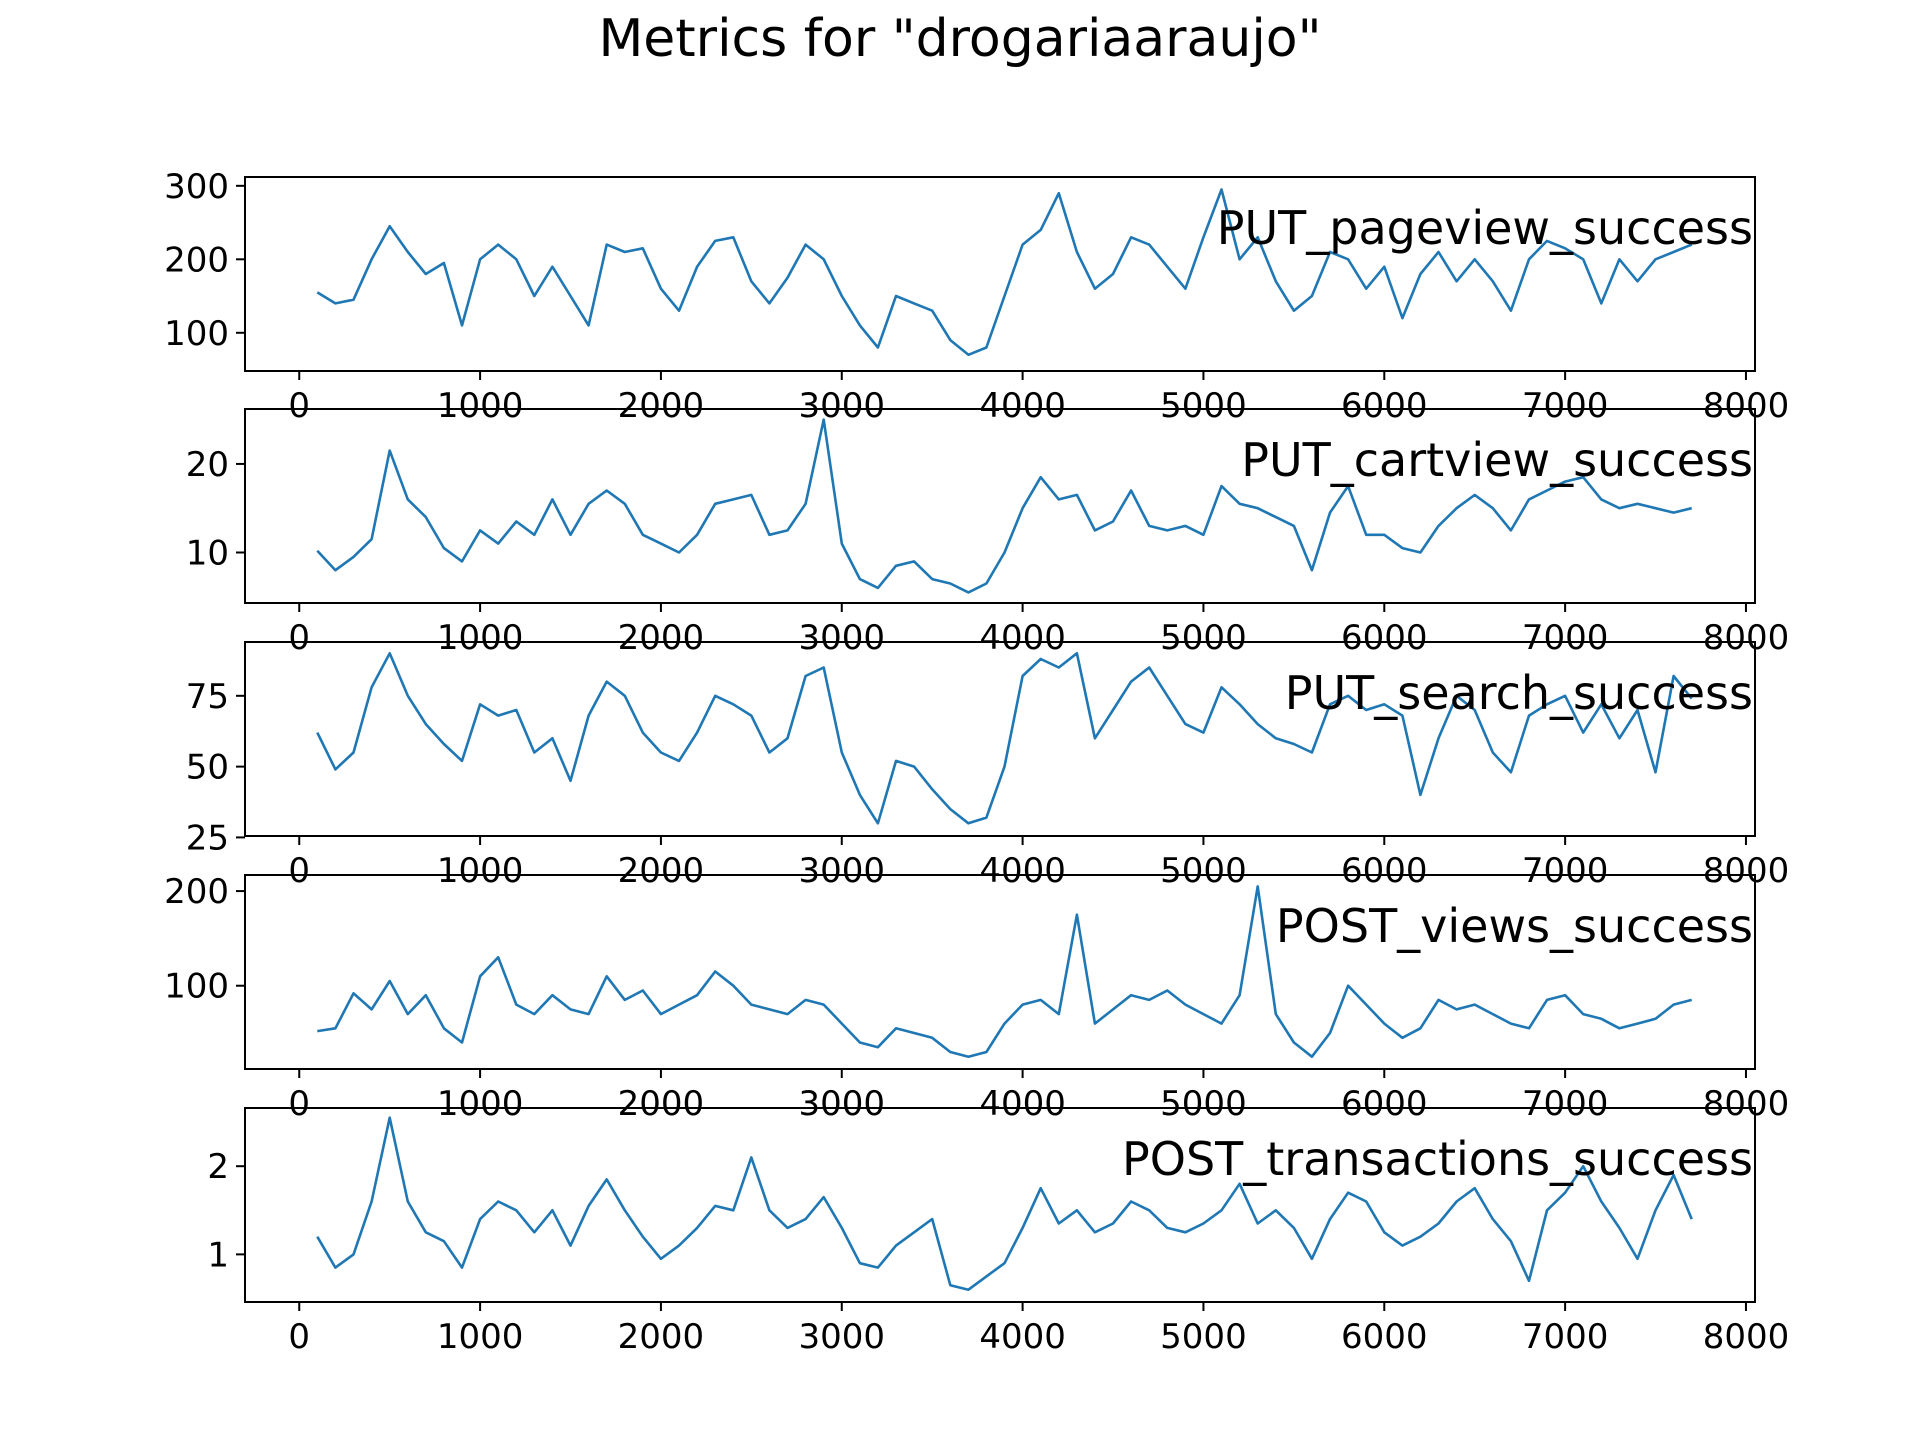 Image resolution: width=1920 pixels, height=1440 pixels. Describe the element at coordinates (1514, 926) in the screenshot. I see `panel-label-POST_views_success: POST_views_success` at that location.